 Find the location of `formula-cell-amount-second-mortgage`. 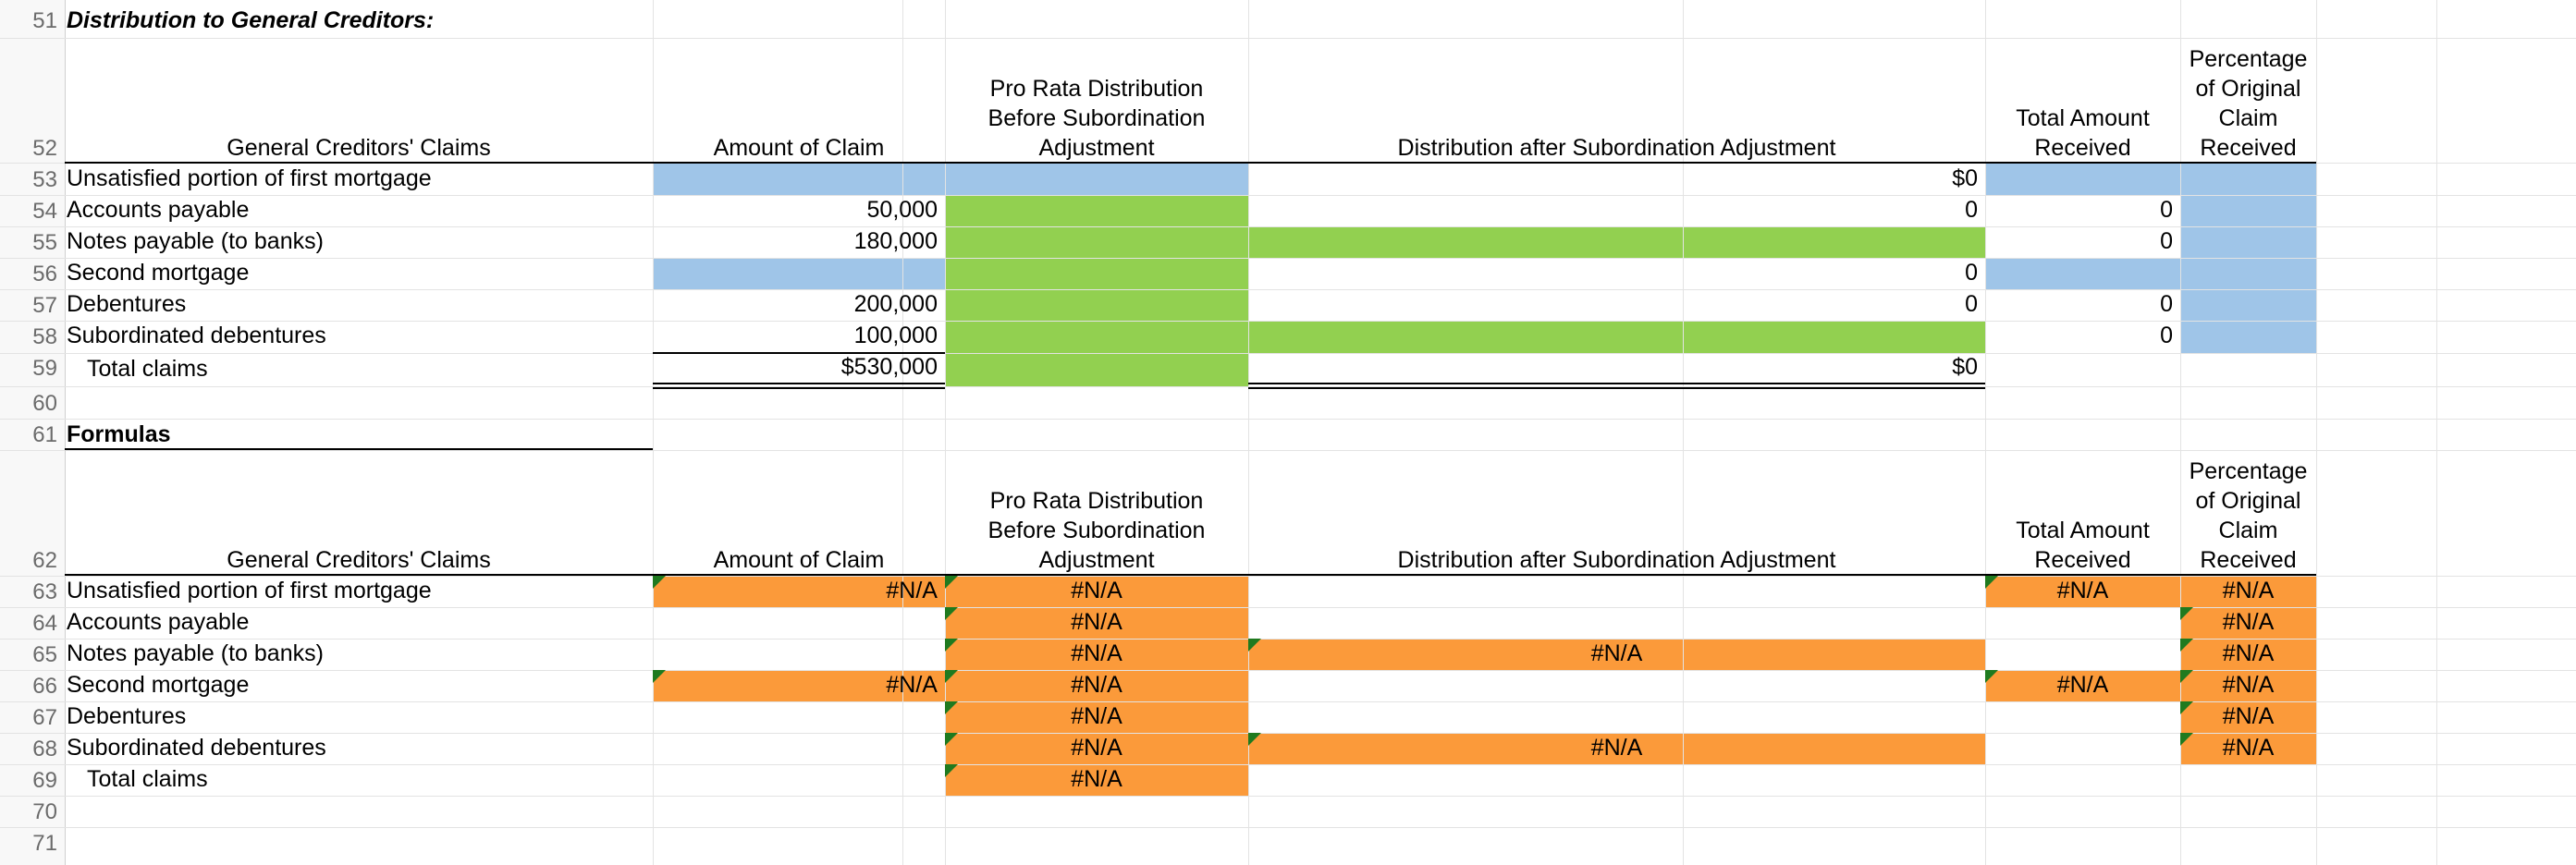

formula-cell-amount-second-mortgage is located at coordinates (799, 686).